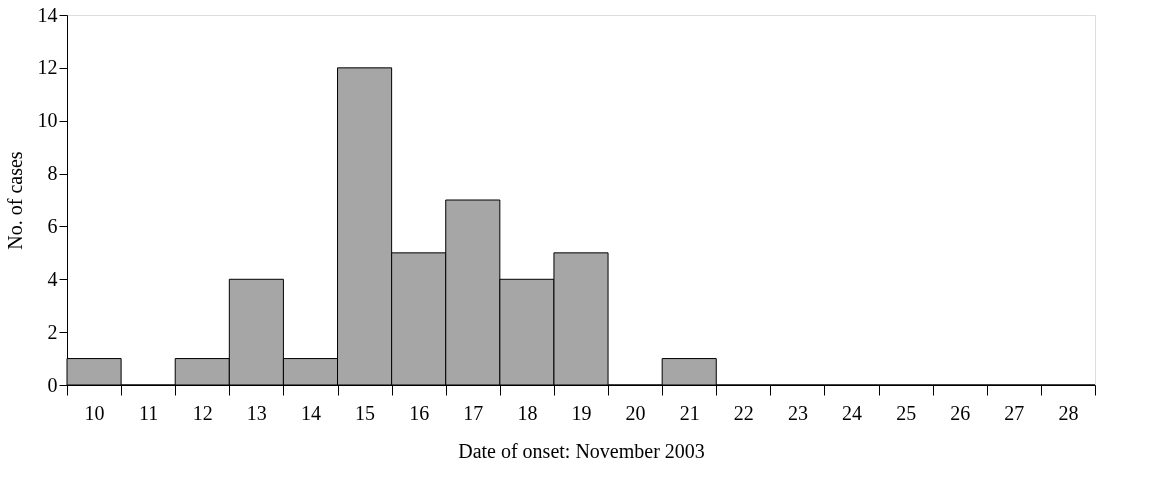  Describe the element at coordinates (47, 14) in the screenshot. I see `y-tick-label: 14` at that location.